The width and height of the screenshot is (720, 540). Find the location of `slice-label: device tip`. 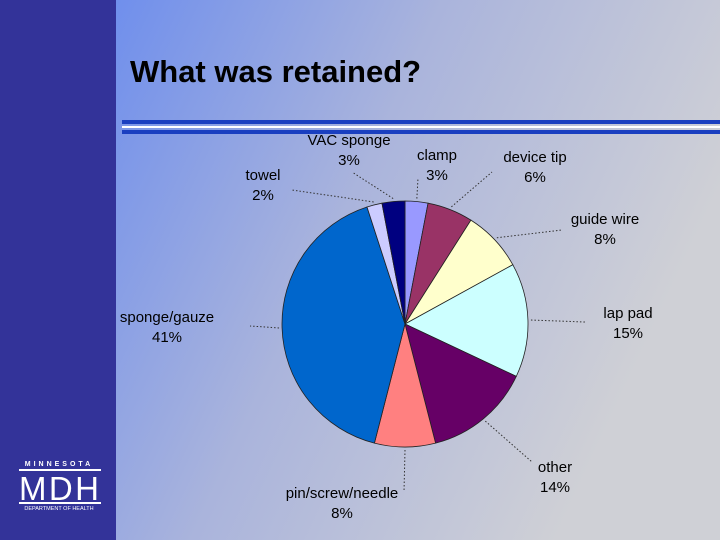

slice-label: device tip is located at coordinates (534, 157).